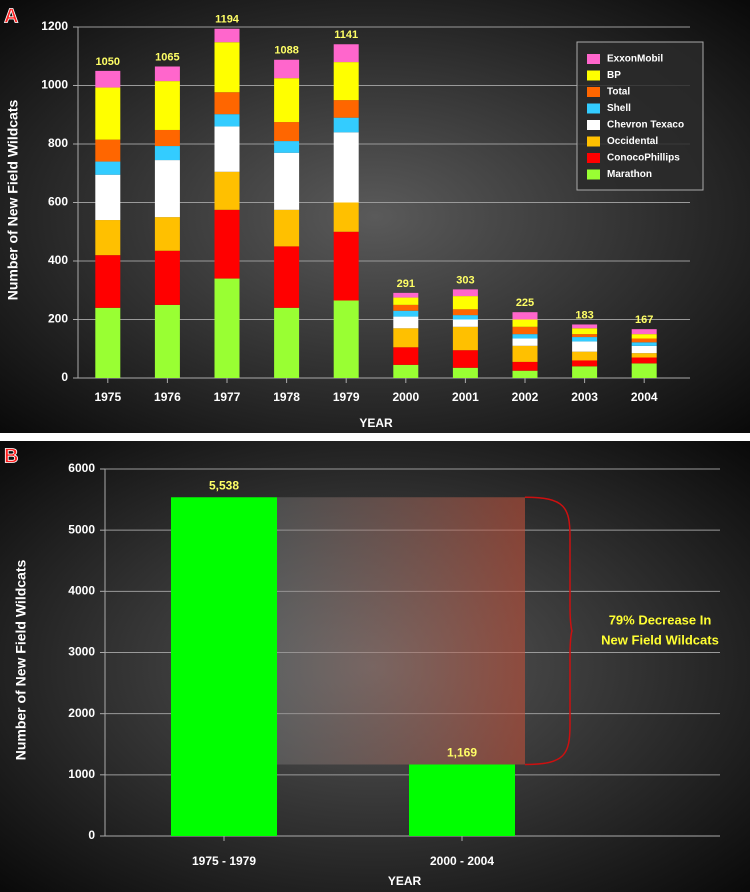 Image resolution: width=750 pixels, height=892 pixels. Describe the element at coordinates (401, 631) in the screenshot. I see `decrease-shade` at that location.